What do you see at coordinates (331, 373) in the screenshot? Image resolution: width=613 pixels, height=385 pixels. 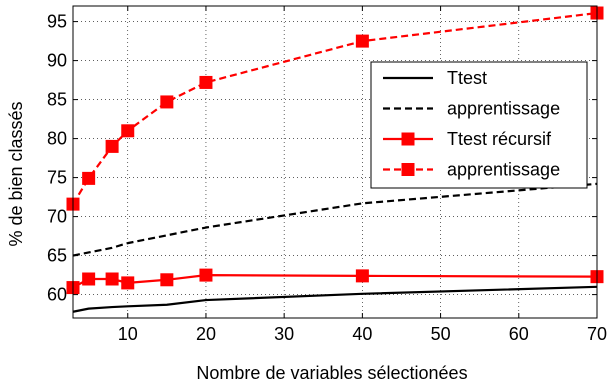 I see `x-axis-label: Nombre de variables sélectionées` at bounding box center [331, 373].